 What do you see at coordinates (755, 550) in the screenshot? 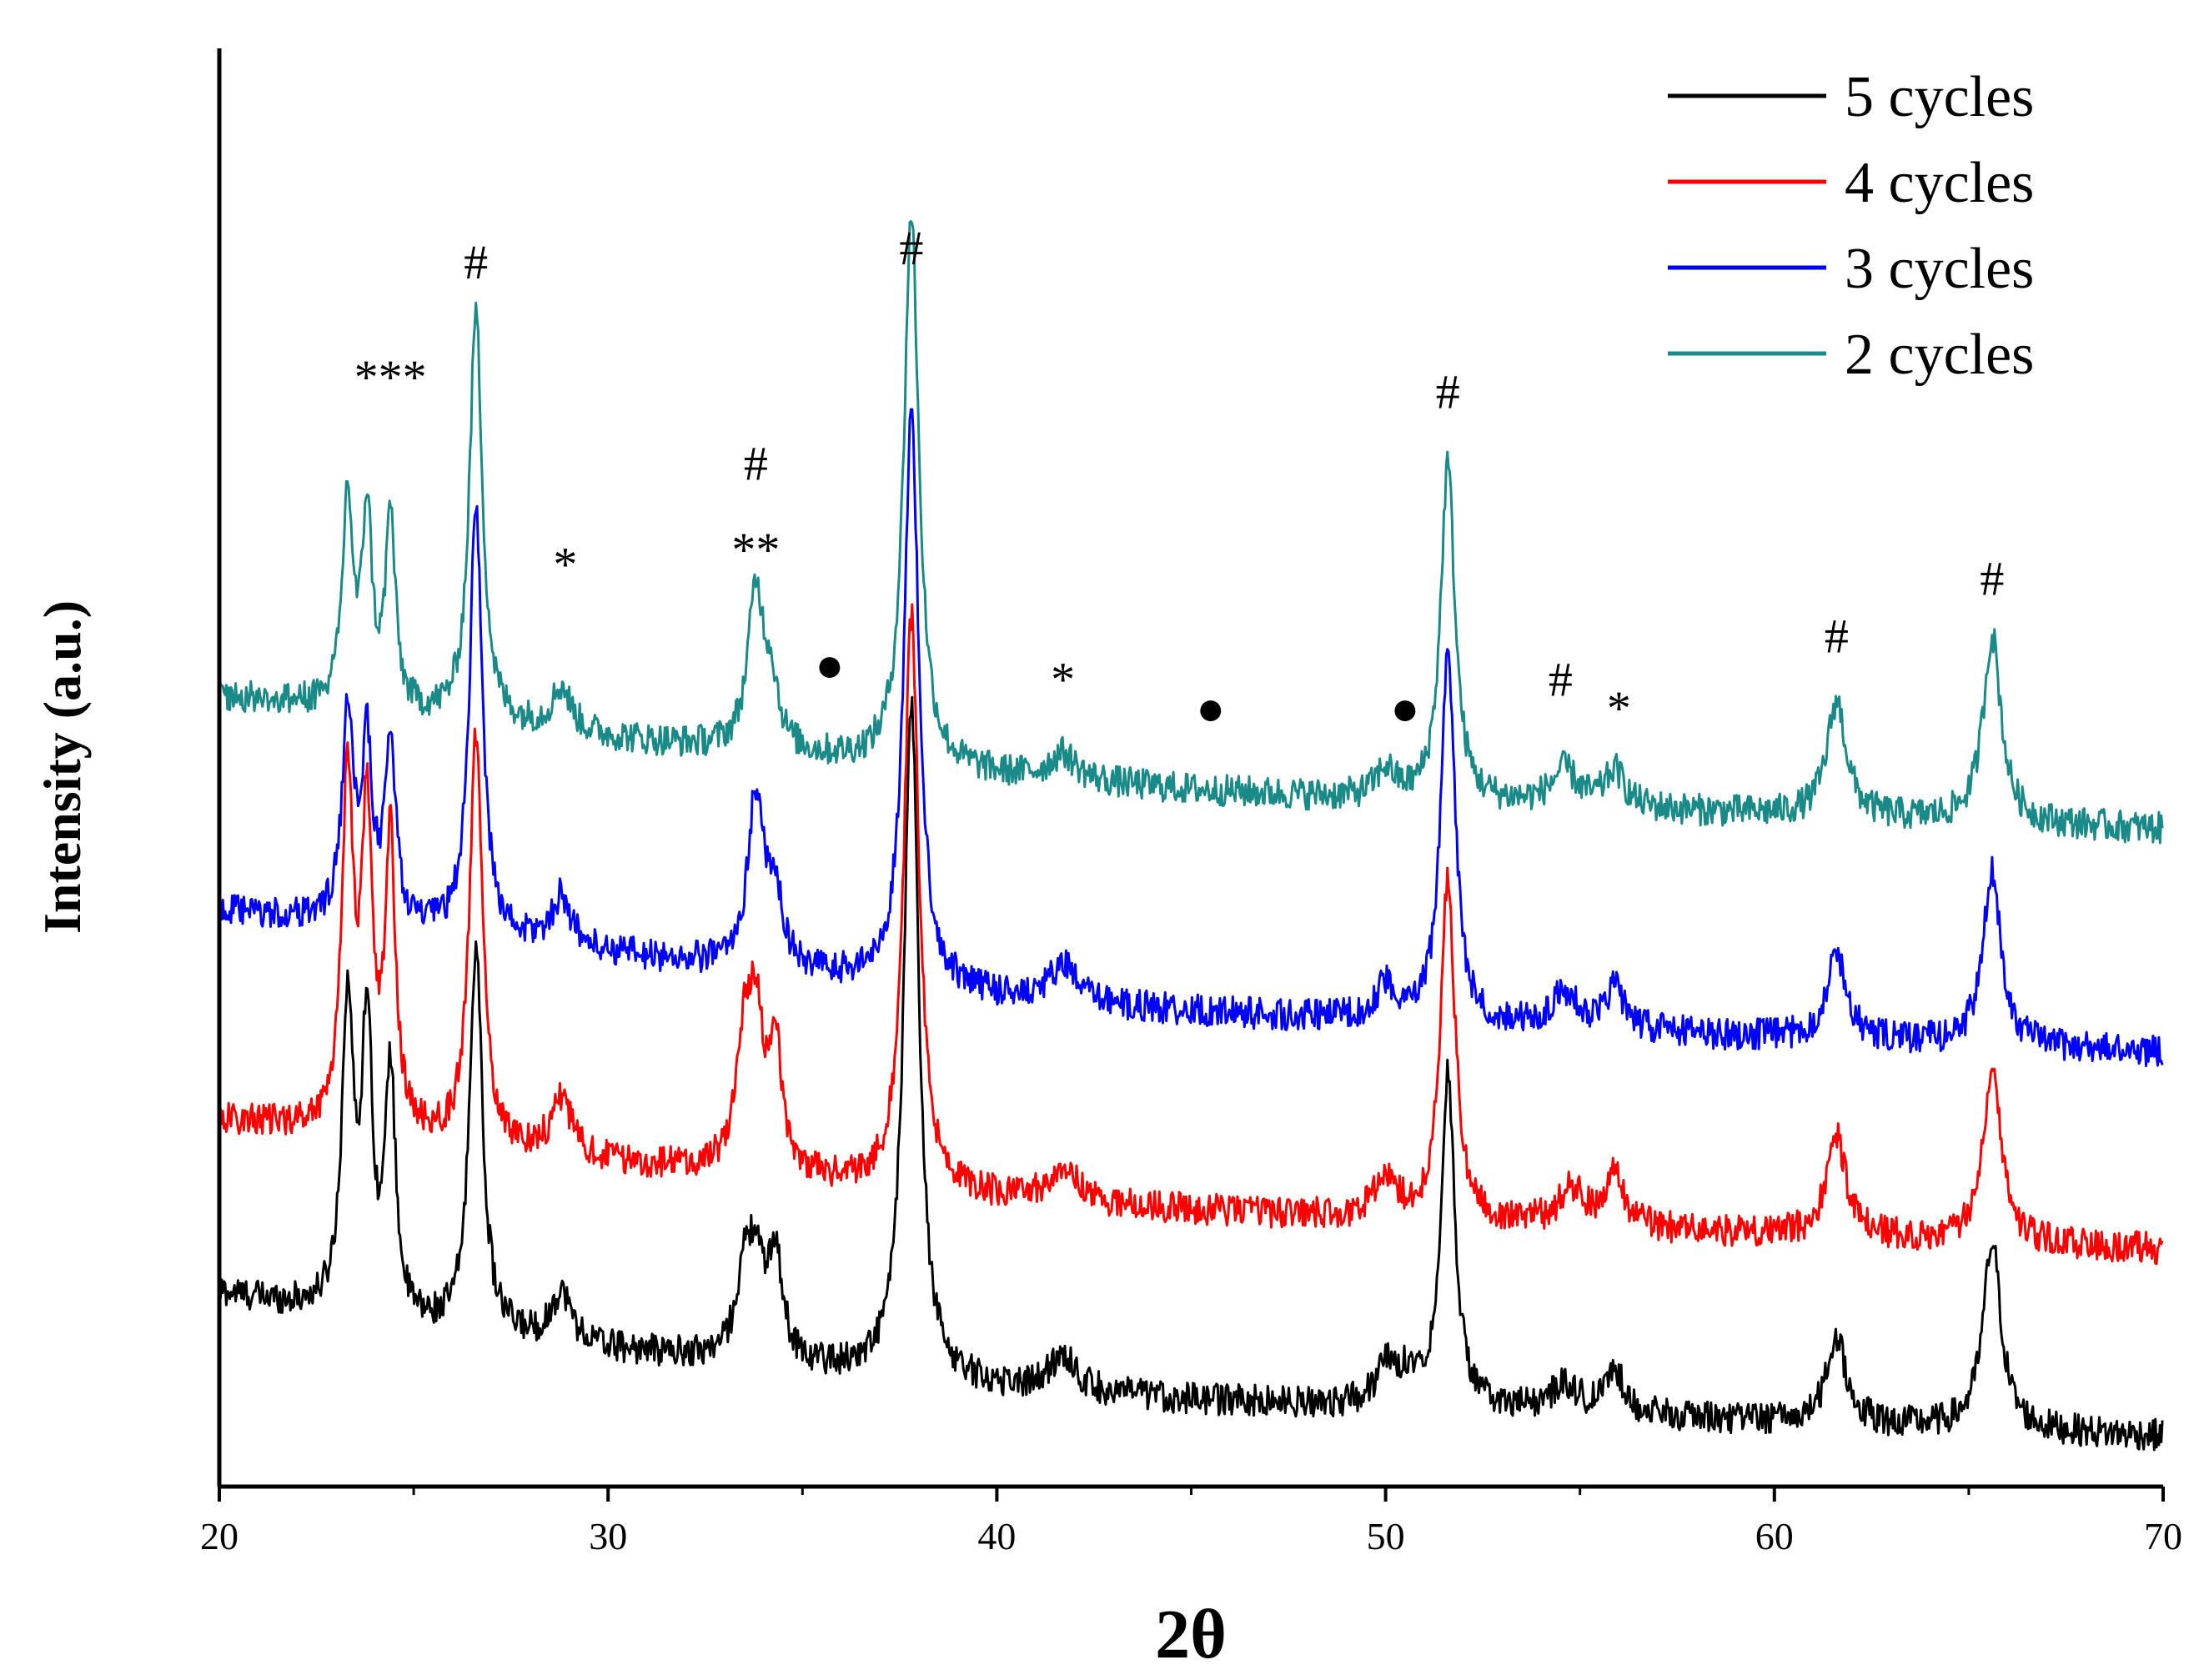
I see `peak-marker-star: **` at bounding box center [755, 550].